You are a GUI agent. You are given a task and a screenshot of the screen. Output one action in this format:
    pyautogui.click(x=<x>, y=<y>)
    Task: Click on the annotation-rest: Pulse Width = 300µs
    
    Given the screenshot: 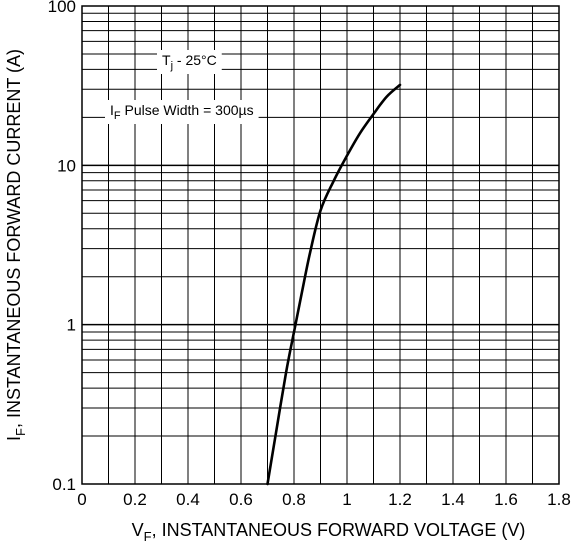 What is the action you would take?
    pyautogui.click(x=187, y=110)
    